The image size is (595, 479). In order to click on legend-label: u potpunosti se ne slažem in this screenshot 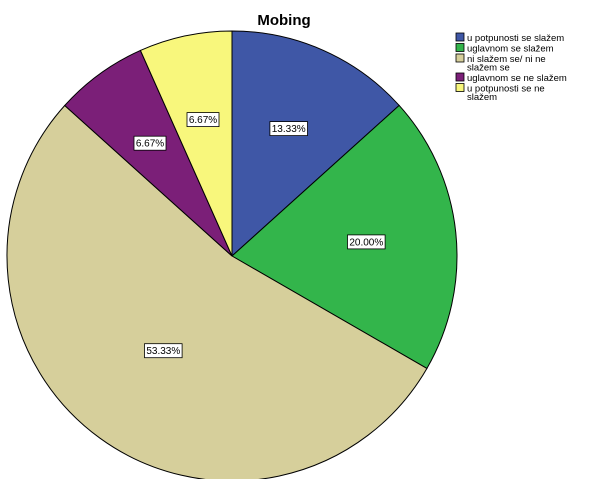, I will do `click(506, 94)`.